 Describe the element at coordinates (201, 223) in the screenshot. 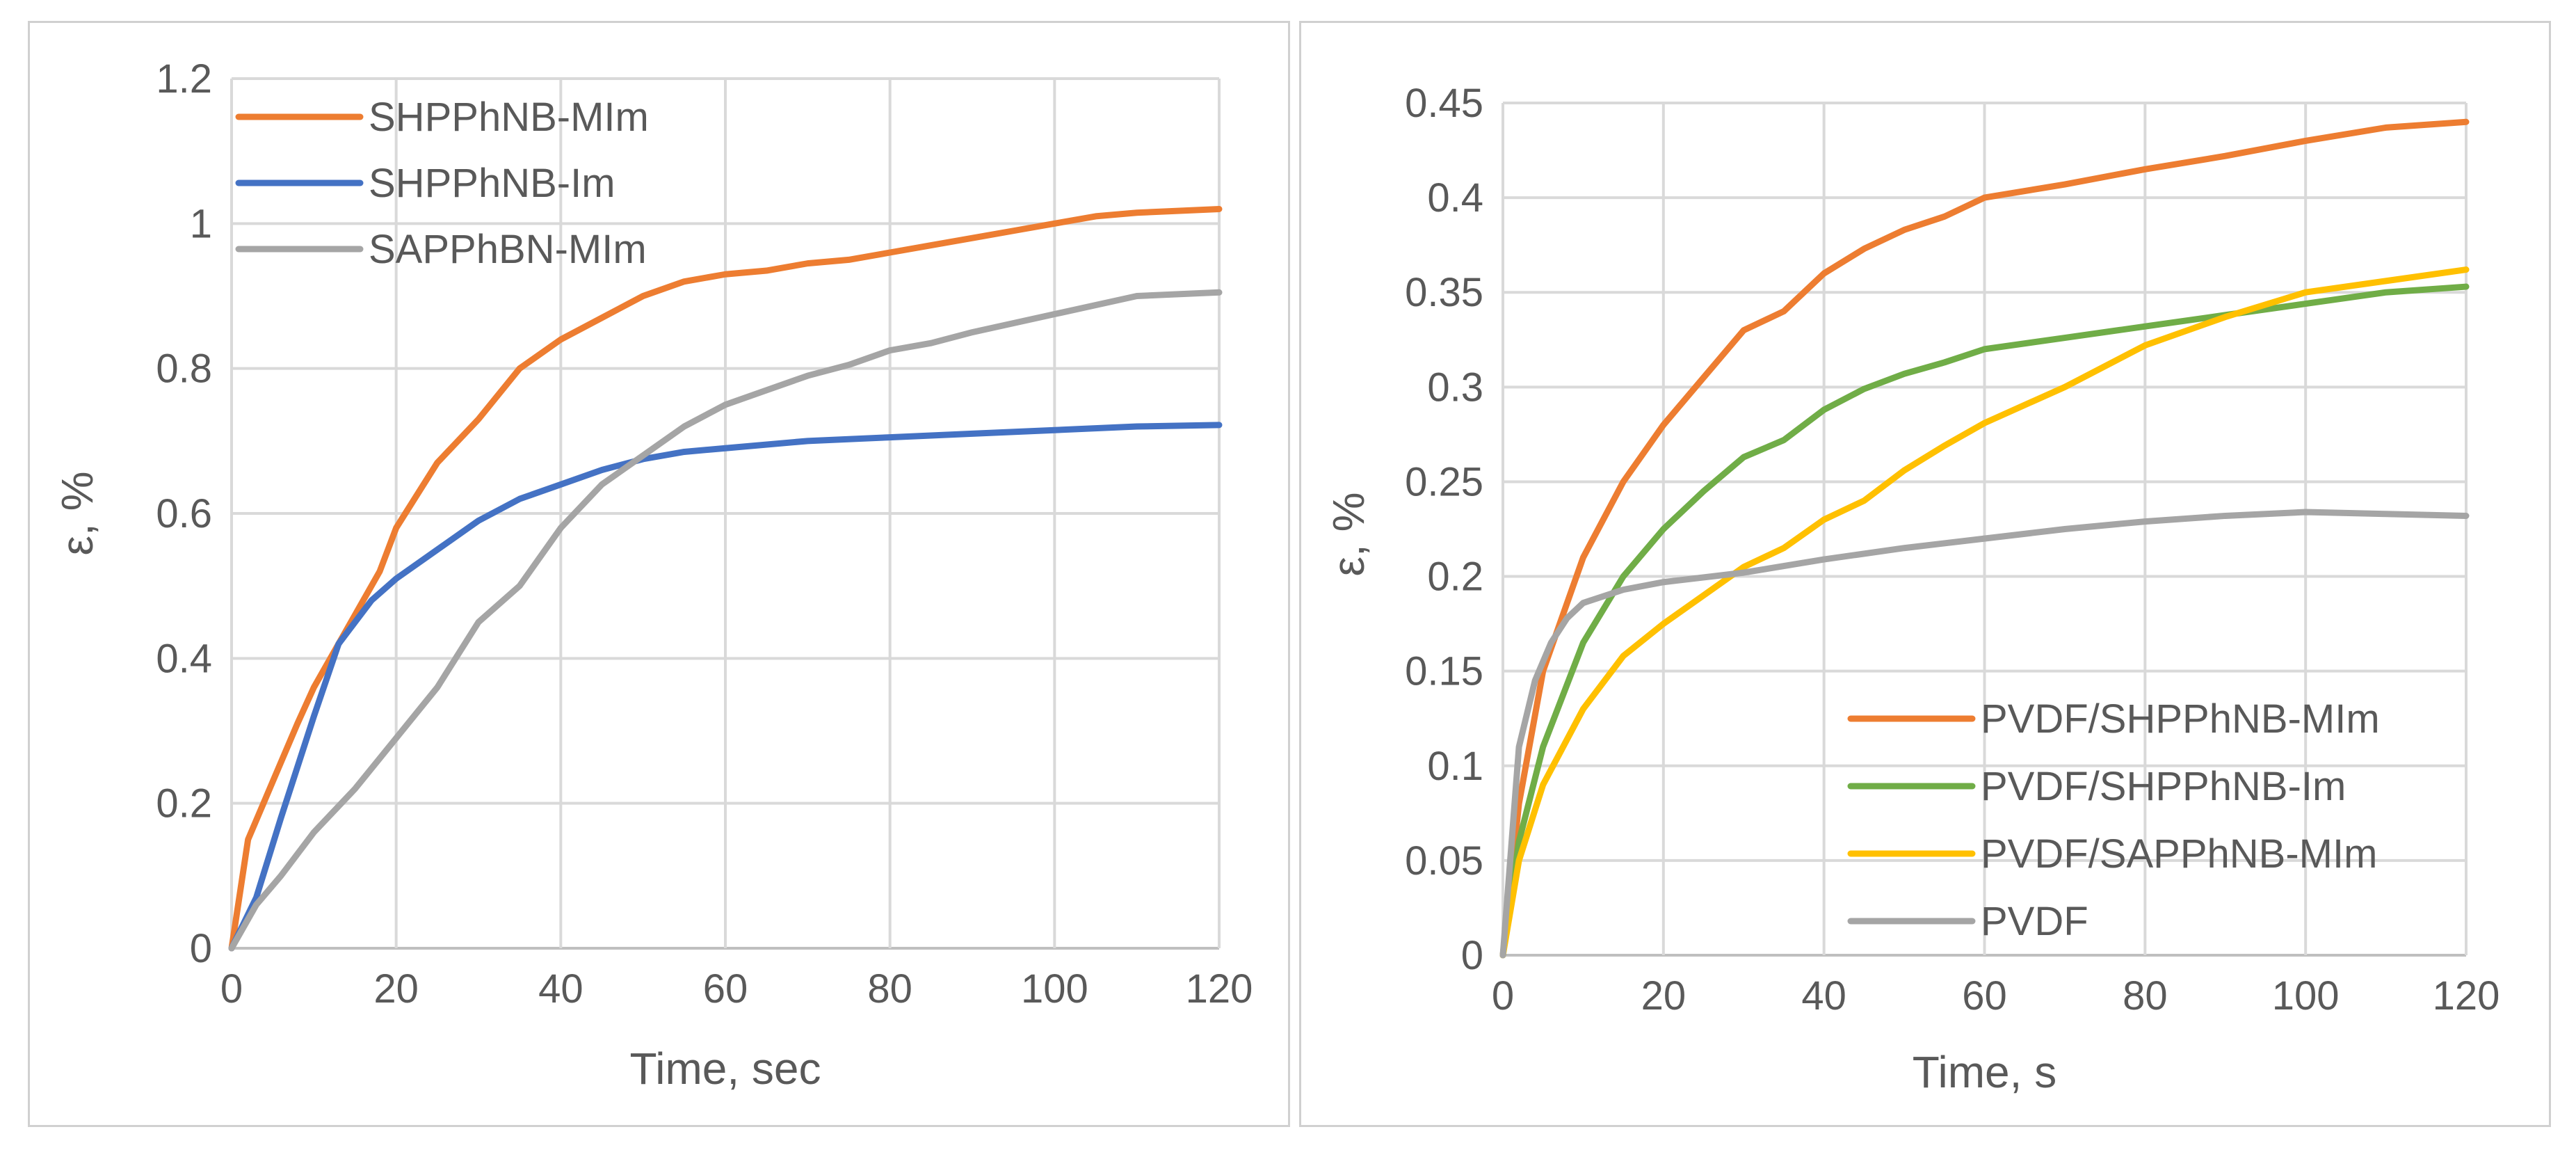

I see `y-tick-label: 1` at that location.